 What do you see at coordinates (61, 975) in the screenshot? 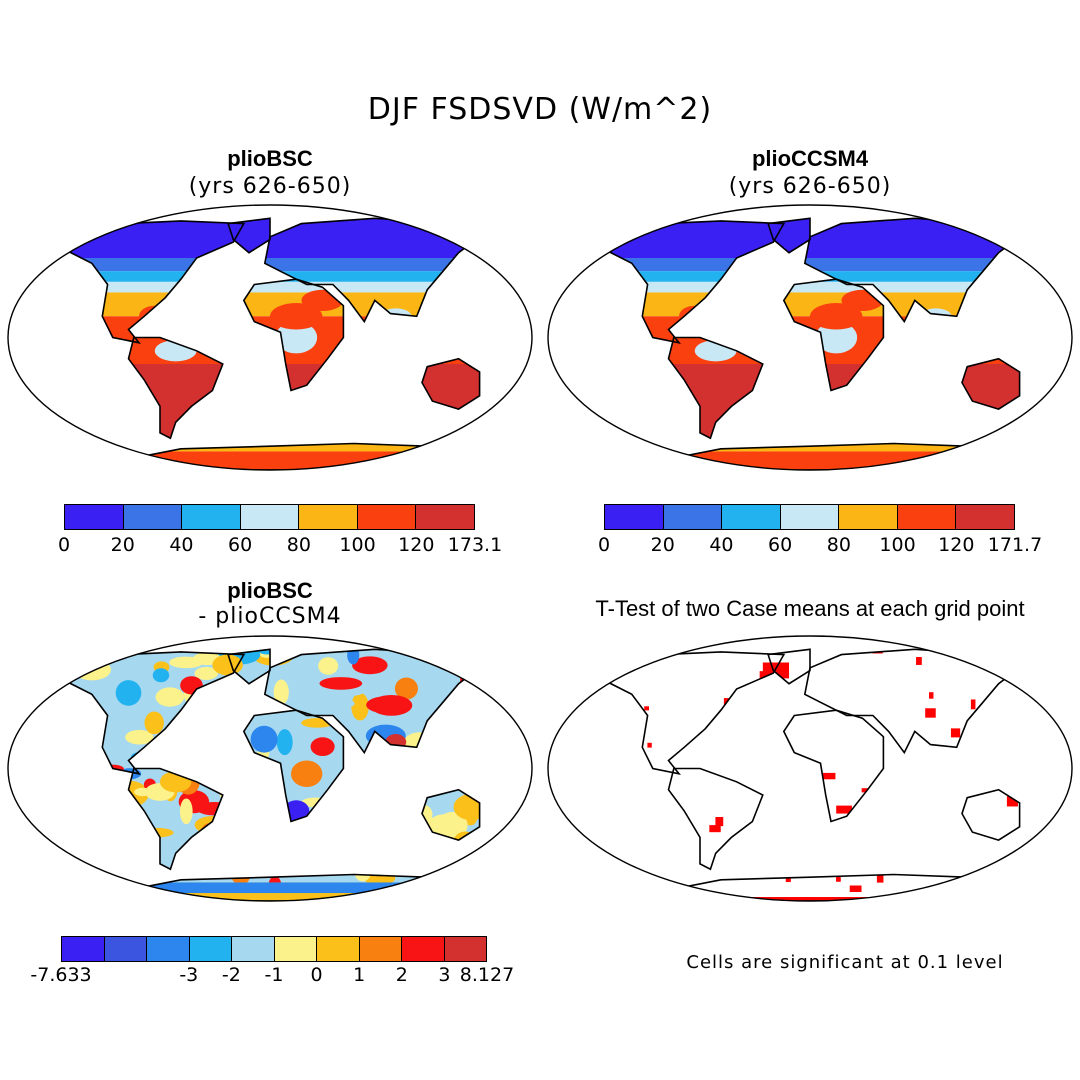
I see `colorbar-tick-label: -7.633` at bounding box center [61, 975].